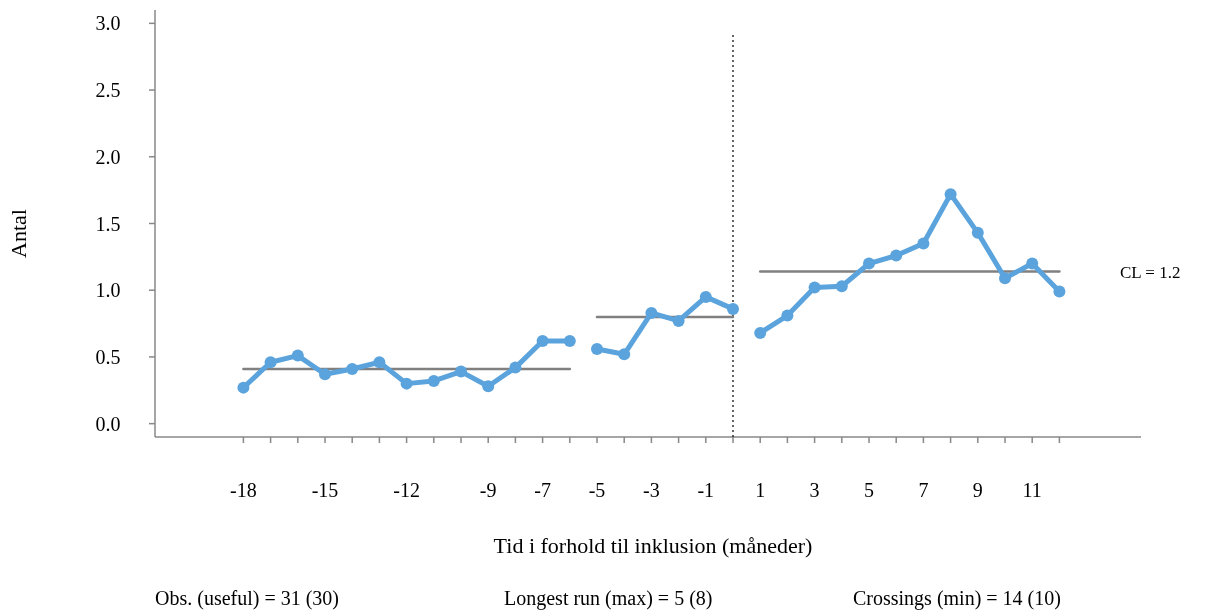 Image resolution: width=1210 pixels, height=612 pixels. What do you see at coordinates (488, 490) in the screenshot?
I see `x-tick-label: -9` at bounding box center [488, 490].